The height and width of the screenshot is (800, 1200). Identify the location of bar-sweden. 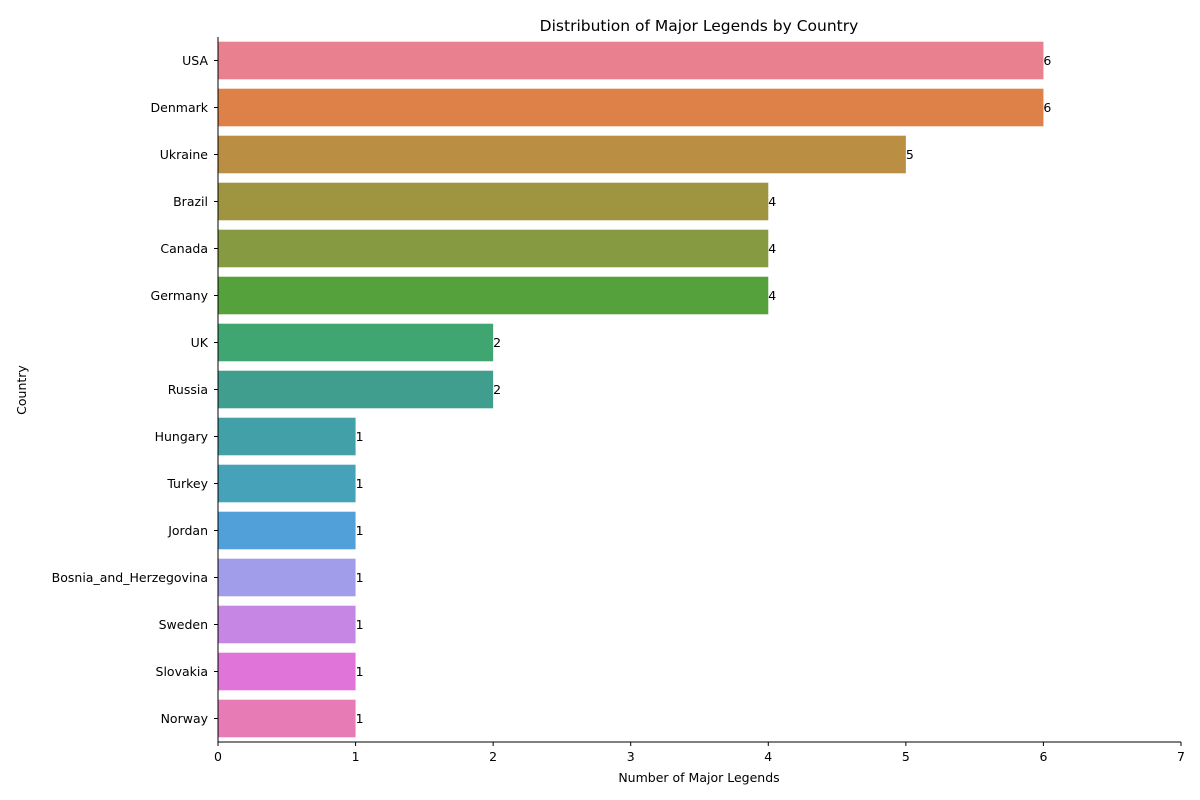
(287, 624).